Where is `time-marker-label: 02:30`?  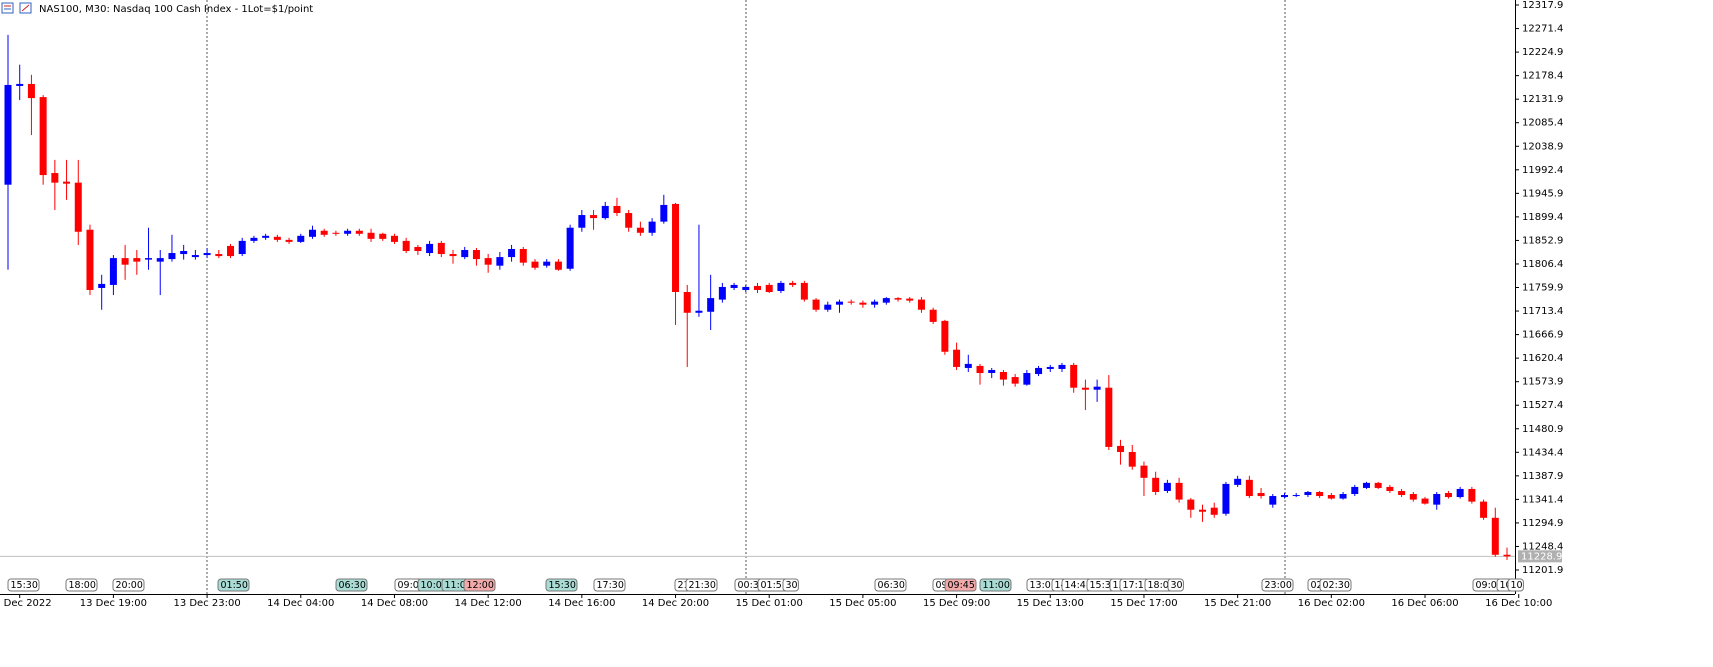
time-marker-label: 02:30 is located at coordinates (1336, 585).